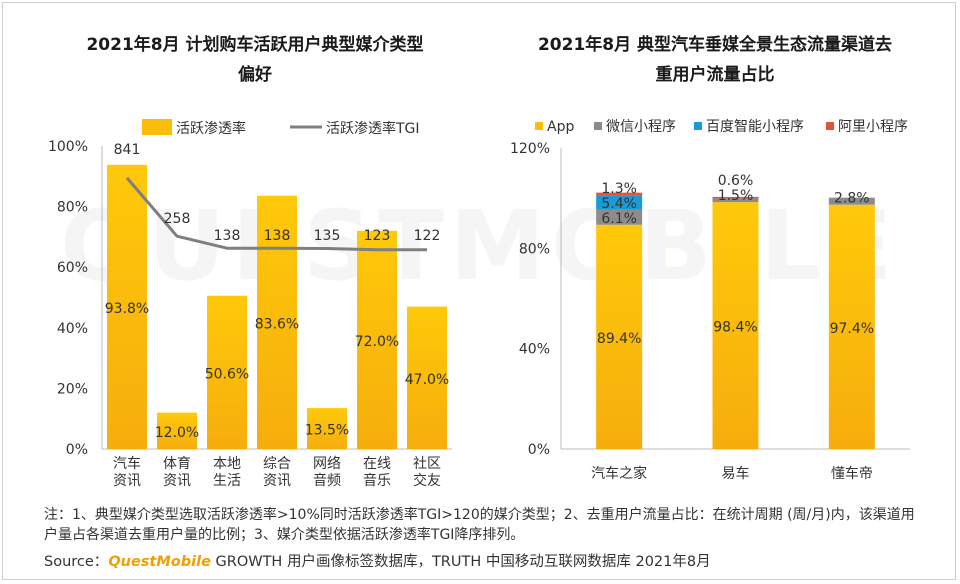 The image size is (960, 584). Describe the element at coordinates (873, 127) in the screenshot. I see `legend-label-alipay: 阿里小程序` at that location.